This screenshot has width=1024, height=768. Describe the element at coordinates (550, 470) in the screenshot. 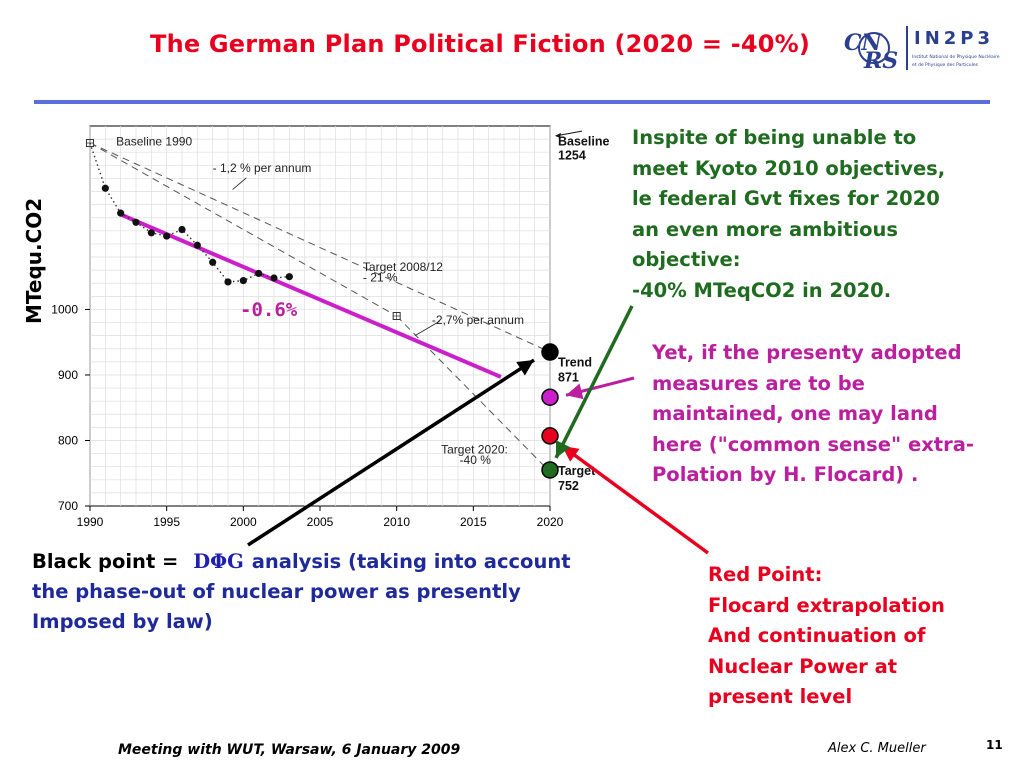

I see `target-point` at that location.